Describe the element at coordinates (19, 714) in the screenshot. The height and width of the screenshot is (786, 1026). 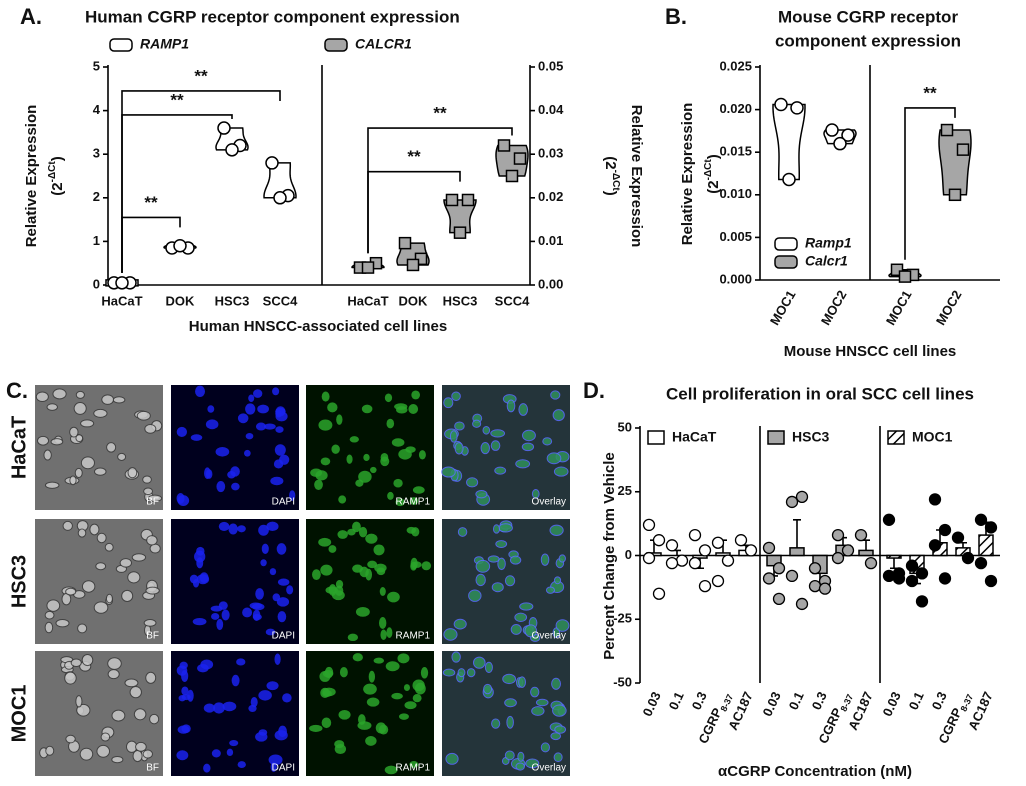
I see `row-label: MOC1` at that location.